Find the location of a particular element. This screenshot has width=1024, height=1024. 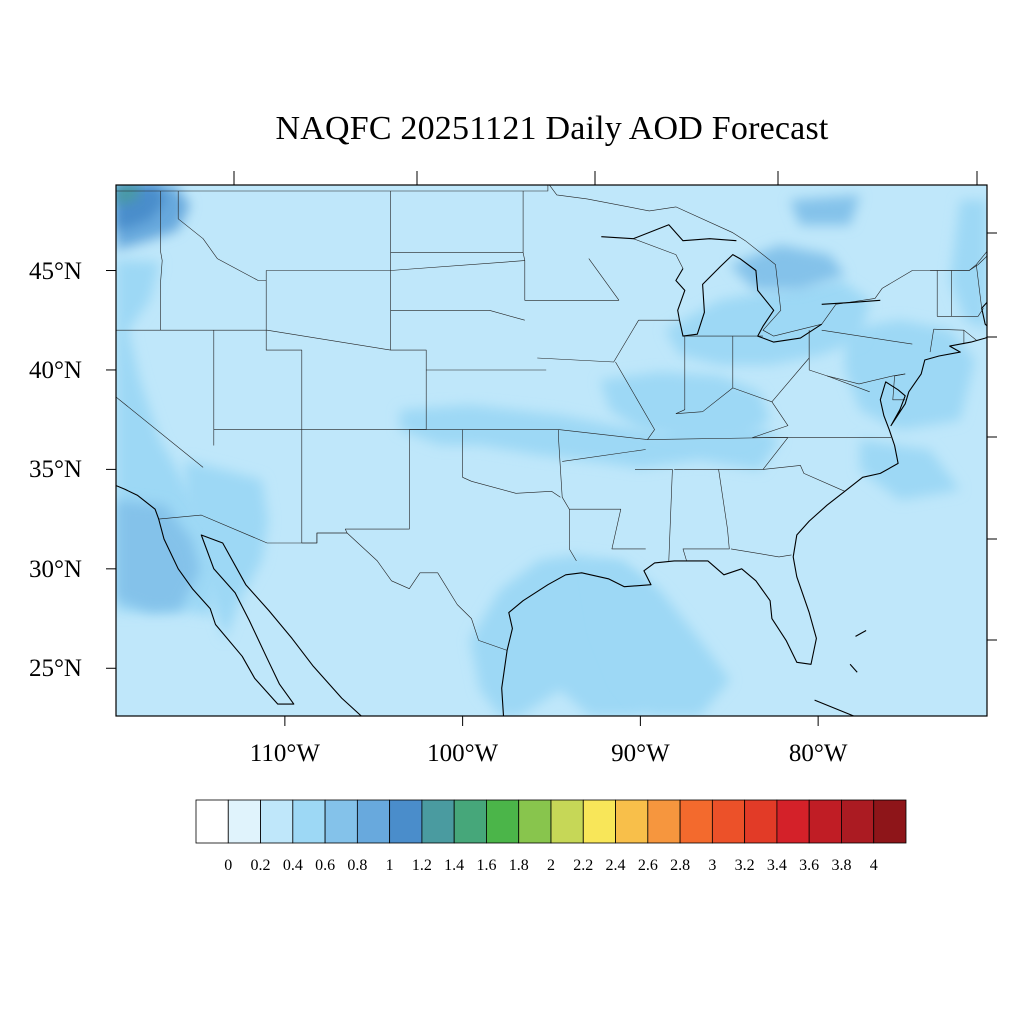

lat-label: 45°N is located at coordinates (55, 271).